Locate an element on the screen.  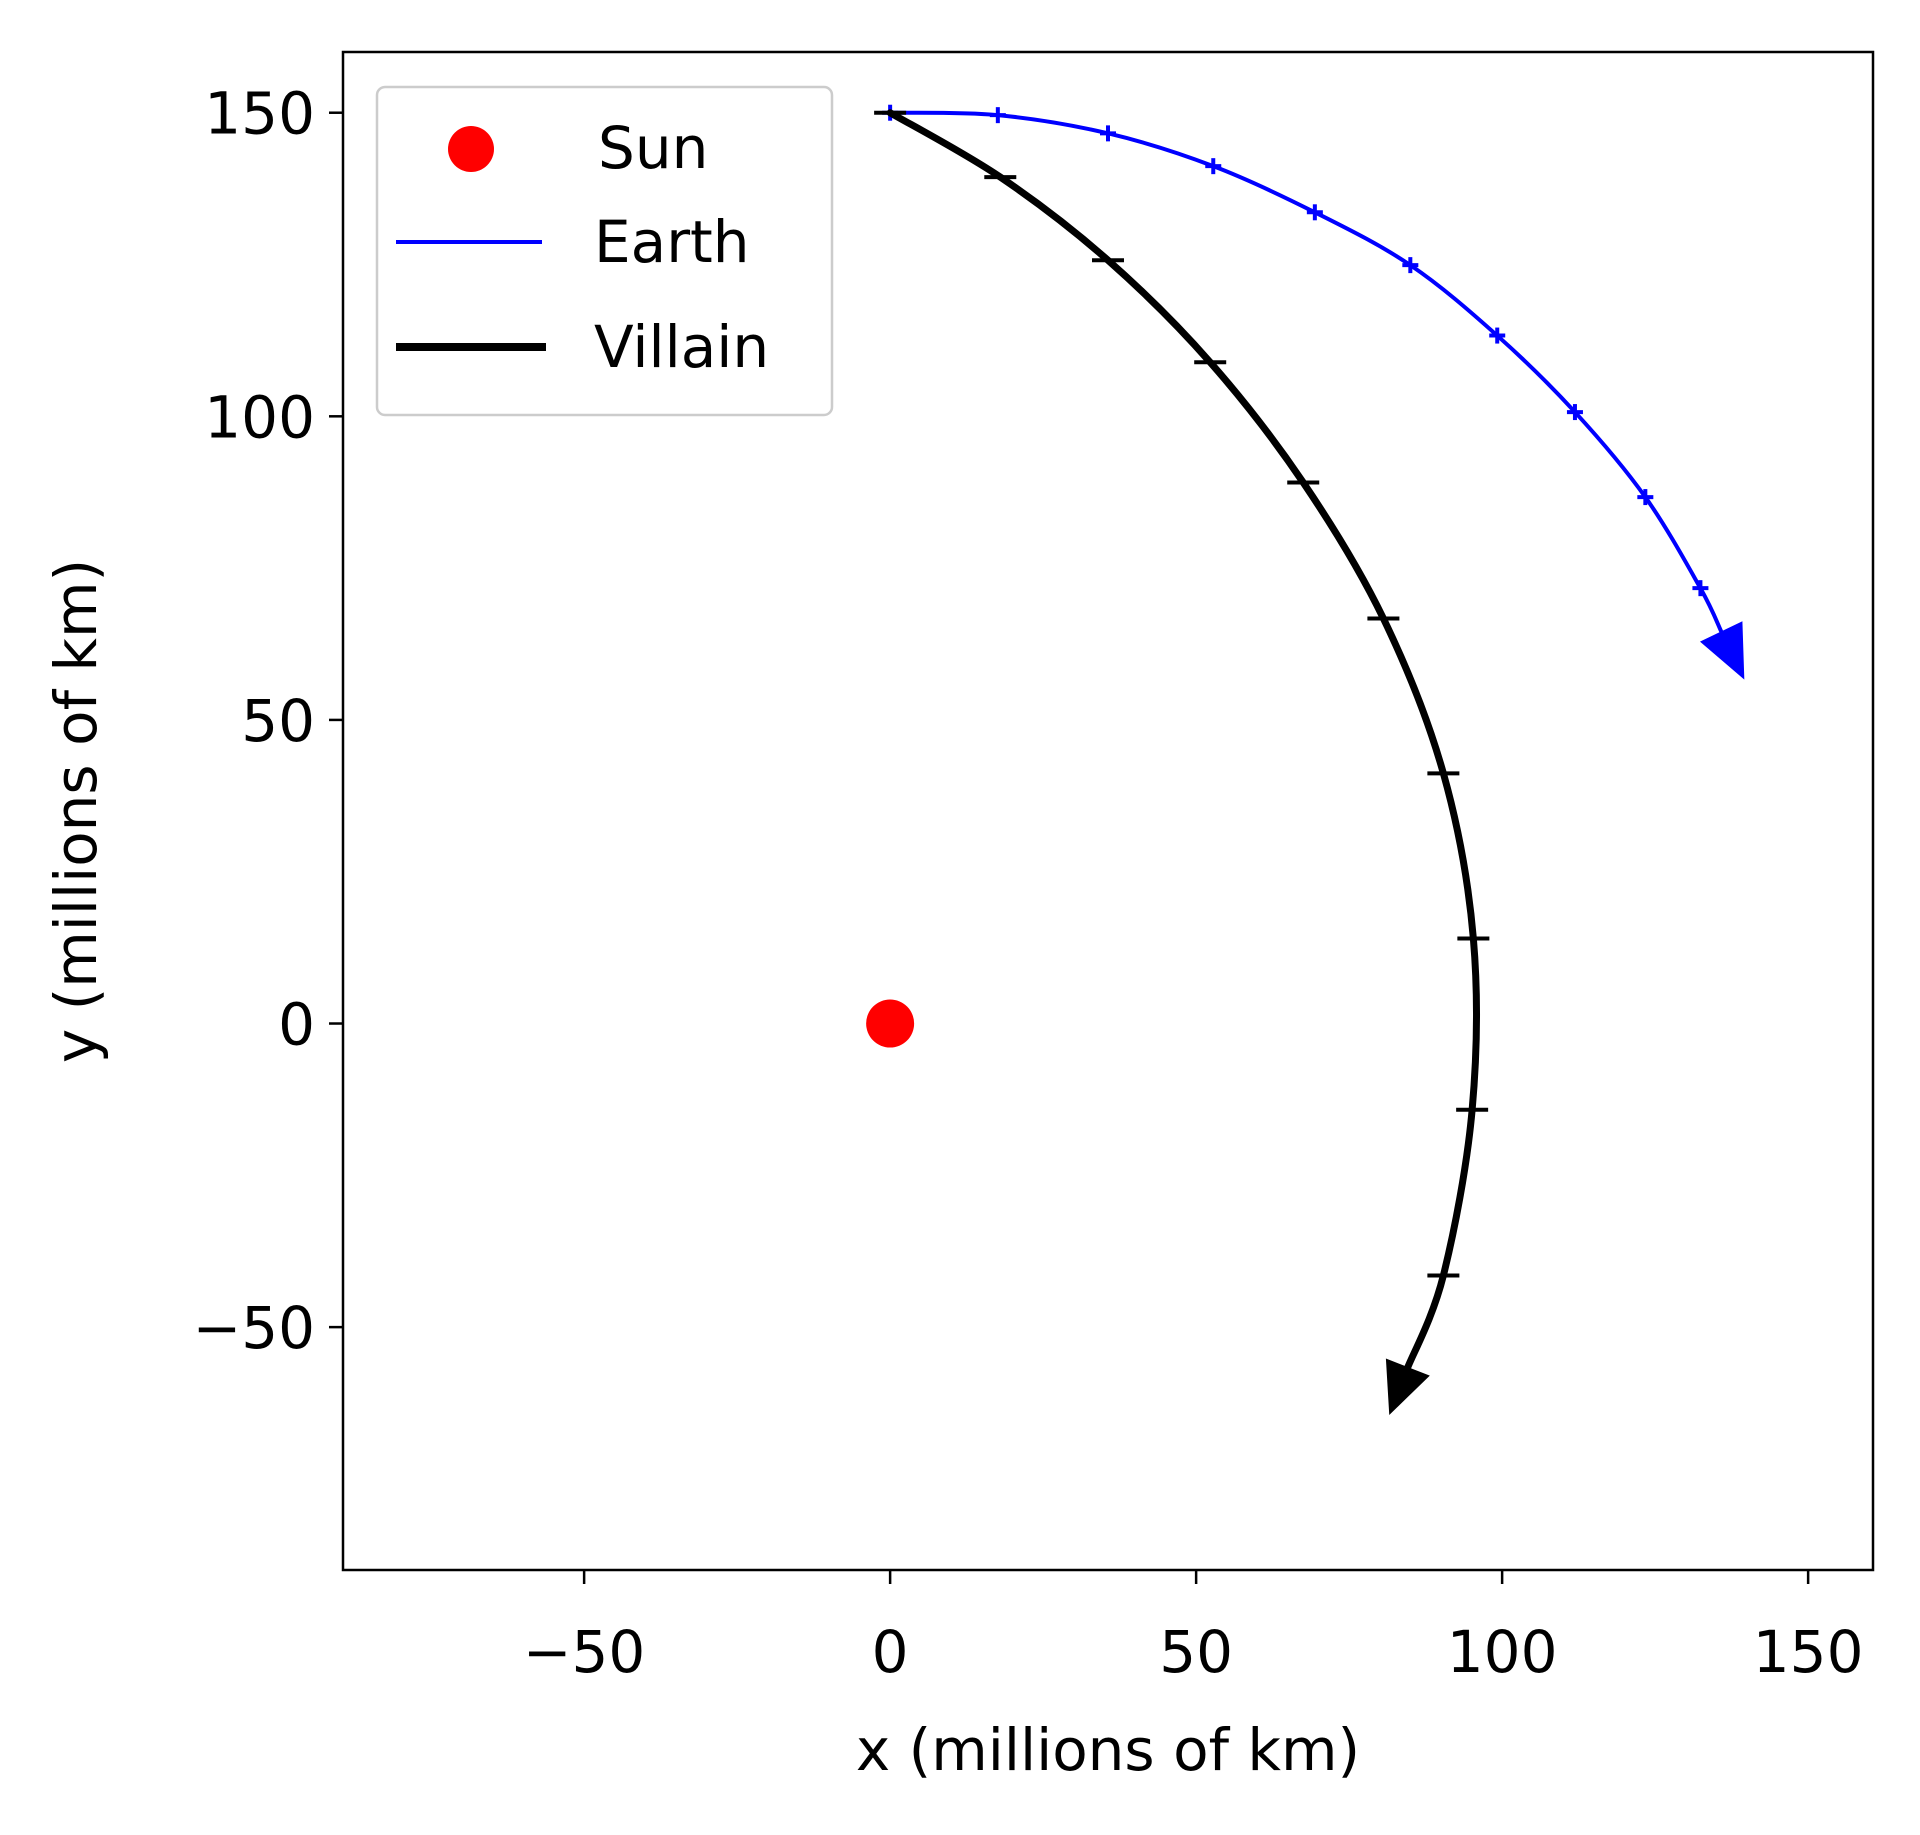
x-tick-label: 50 is located at coordinates (1196, 1652).